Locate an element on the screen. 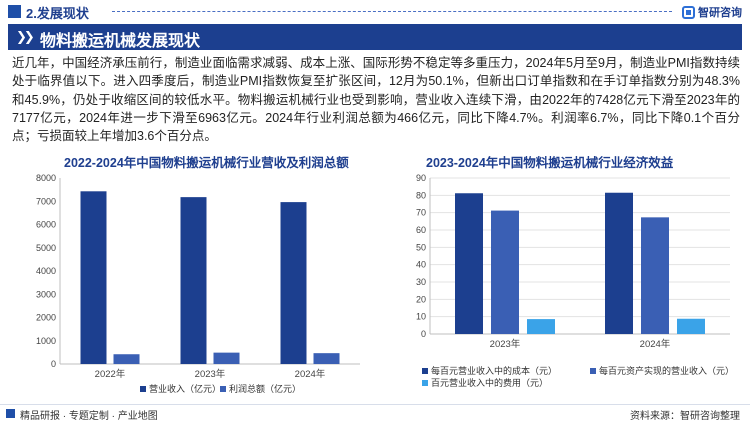  y-tick-label: 60 is located at coordinates (421, 230).